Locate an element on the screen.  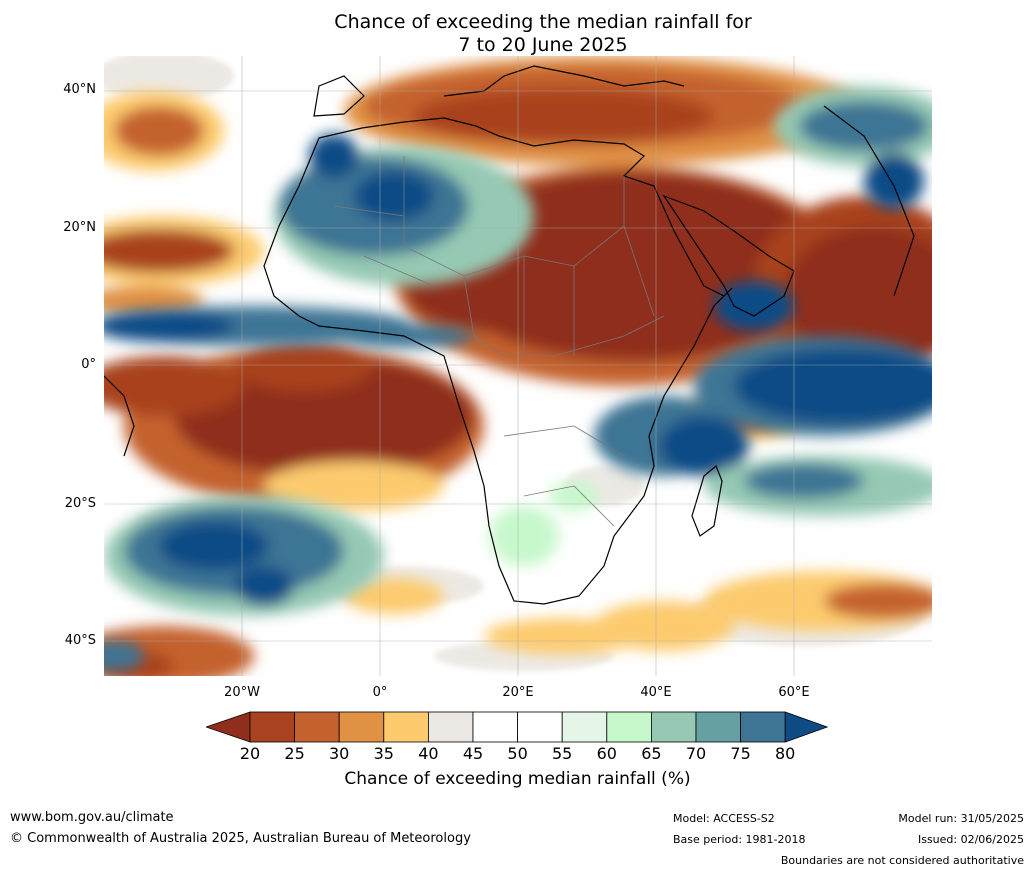
colorbar-tick-label: 20 is located at coordinates (250, 753).